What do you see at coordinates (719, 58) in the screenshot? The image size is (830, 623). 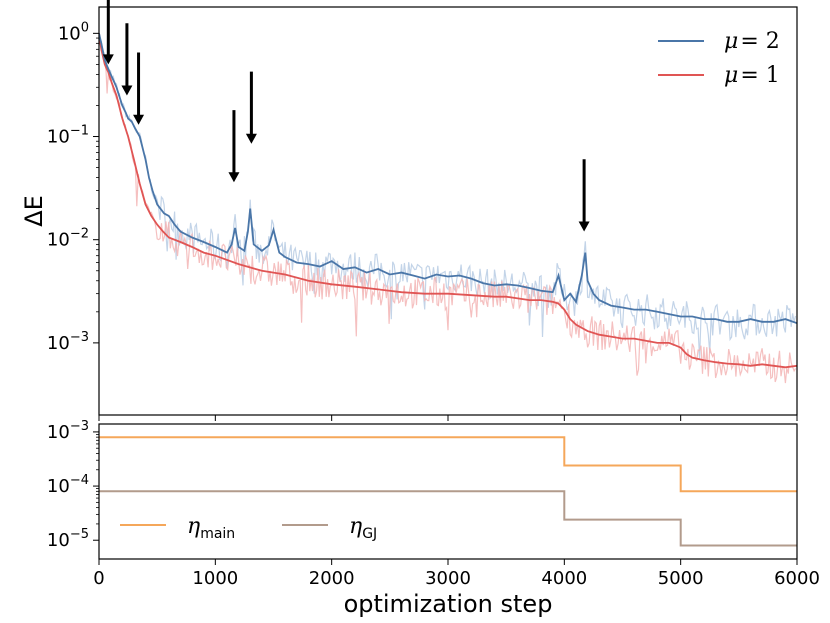 I see `top-legend: μ= 2 μ= 1` at bounding box center [719, 58].